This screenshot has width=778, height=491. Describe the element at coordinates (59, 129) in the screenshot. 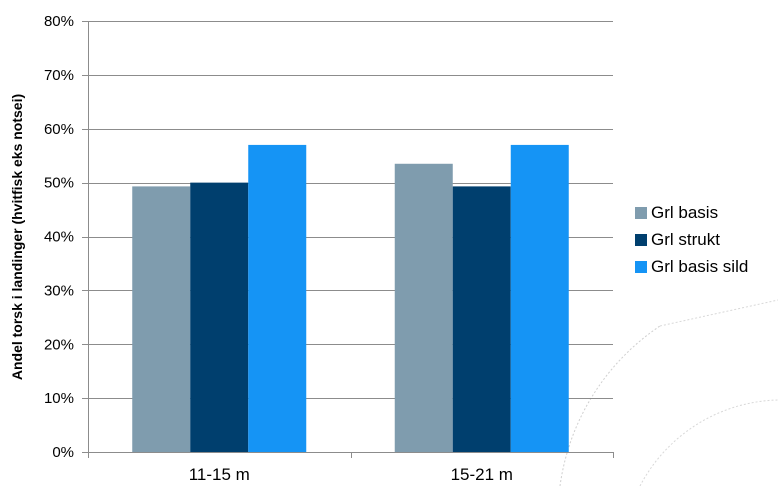

I see `y-tick-label: 60%` at that location.